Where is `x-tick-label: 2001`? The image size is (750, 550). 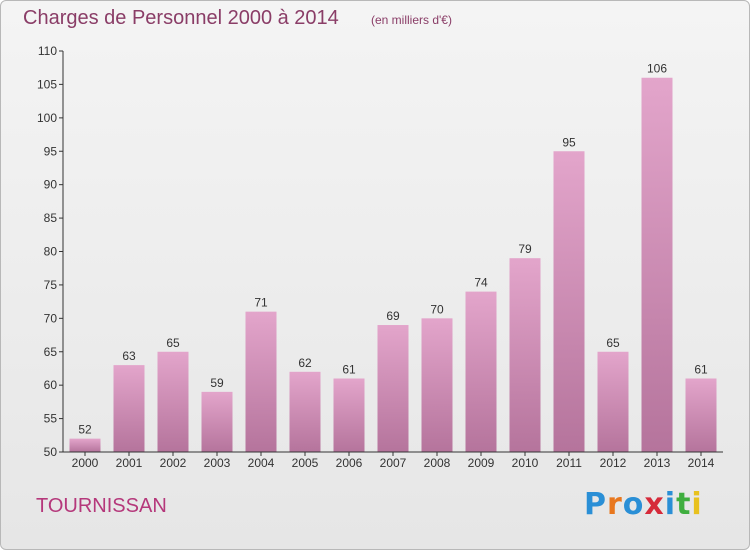 x-tick-label: 2001 is located at coordinates (129, 463).